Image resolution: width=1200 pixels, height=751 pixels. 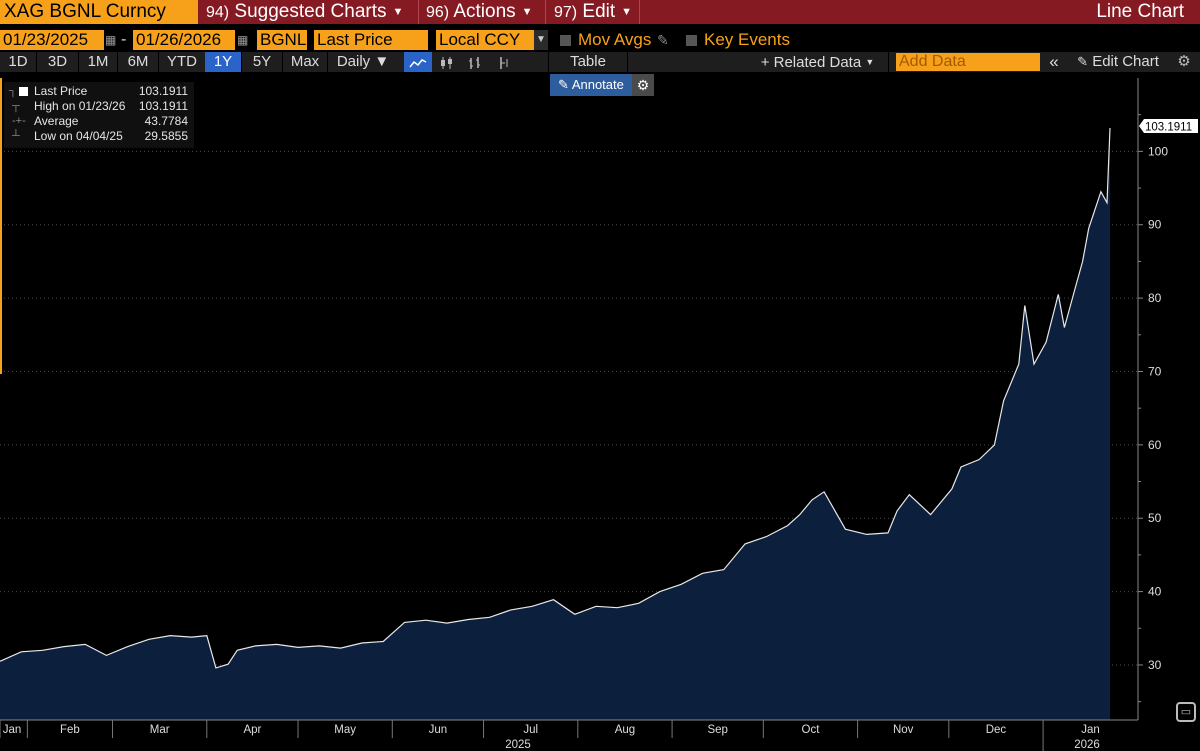 I want to click on key-events-checkbox, so click(x=691, y=40).